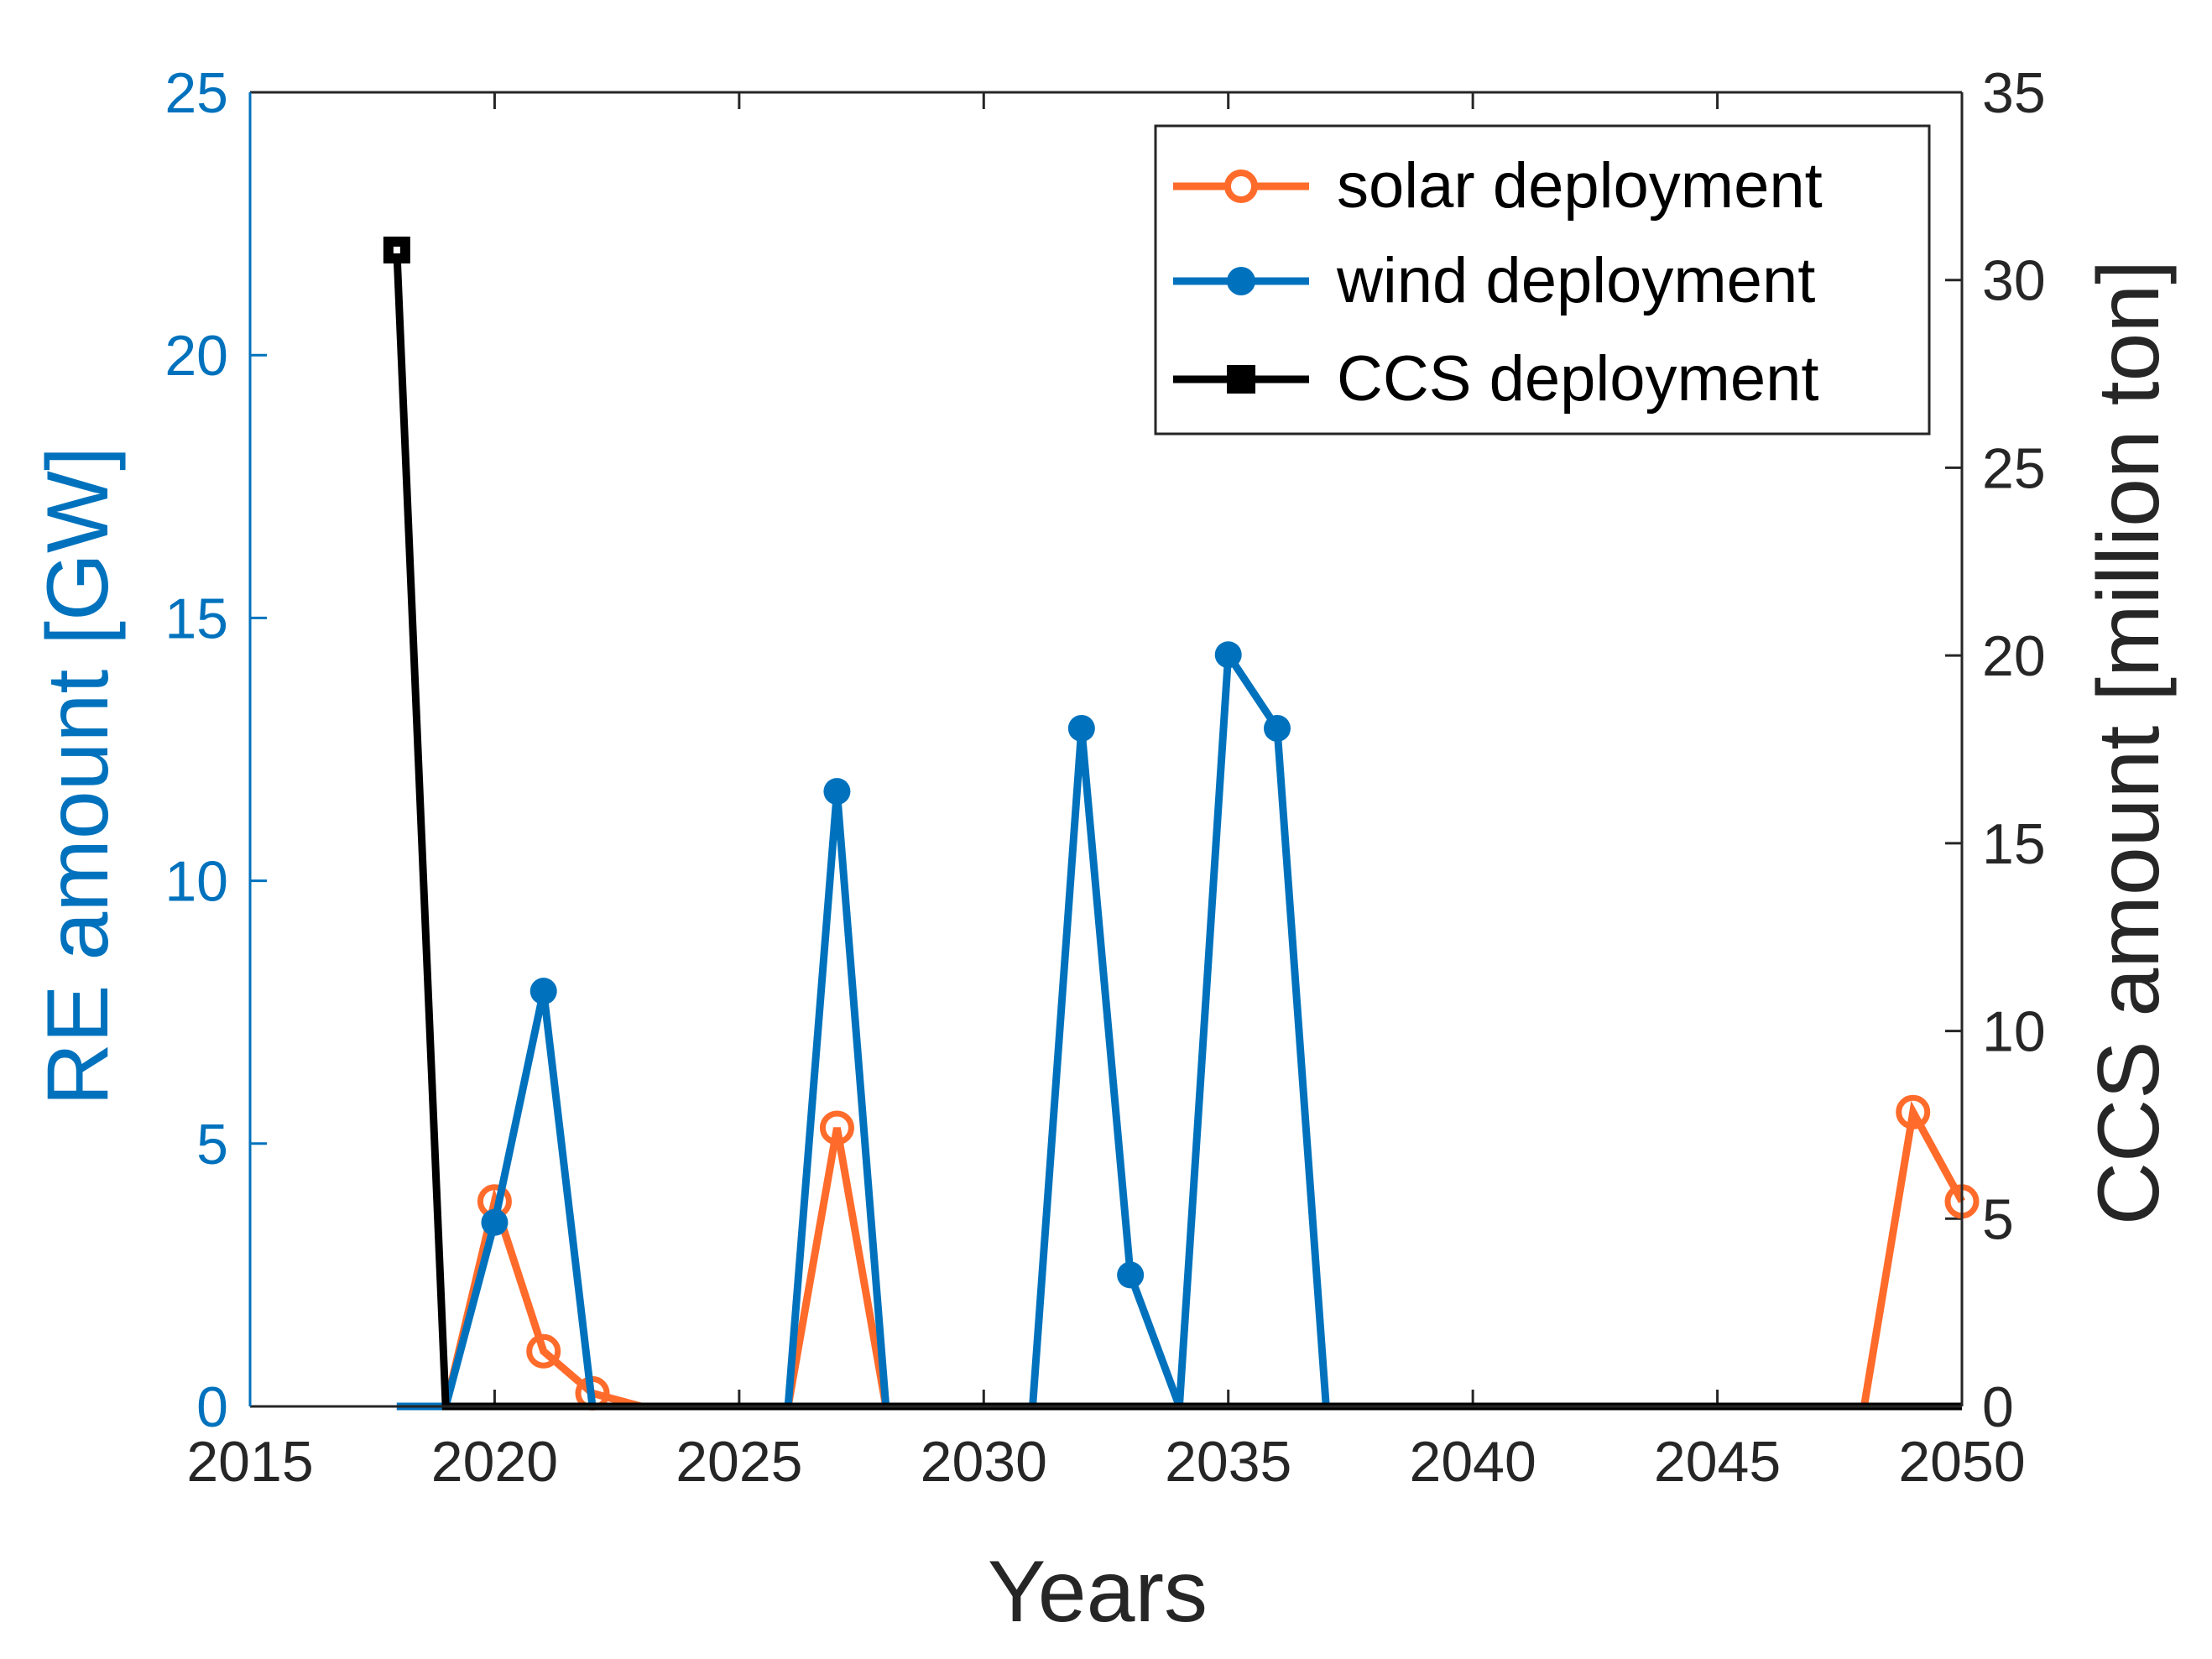  Describe the element at coordinates (1241, 379) in the screenshot. I see `legend-ccs-marker` at that location.